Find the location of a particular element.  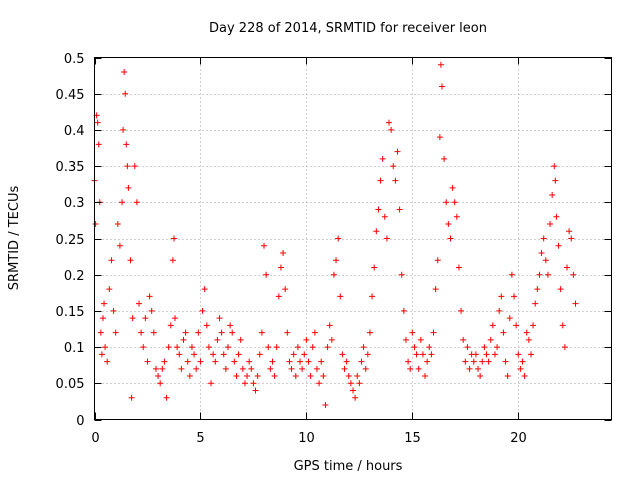

y-tick-label: 0.05 is located at coordinates (70, 384).